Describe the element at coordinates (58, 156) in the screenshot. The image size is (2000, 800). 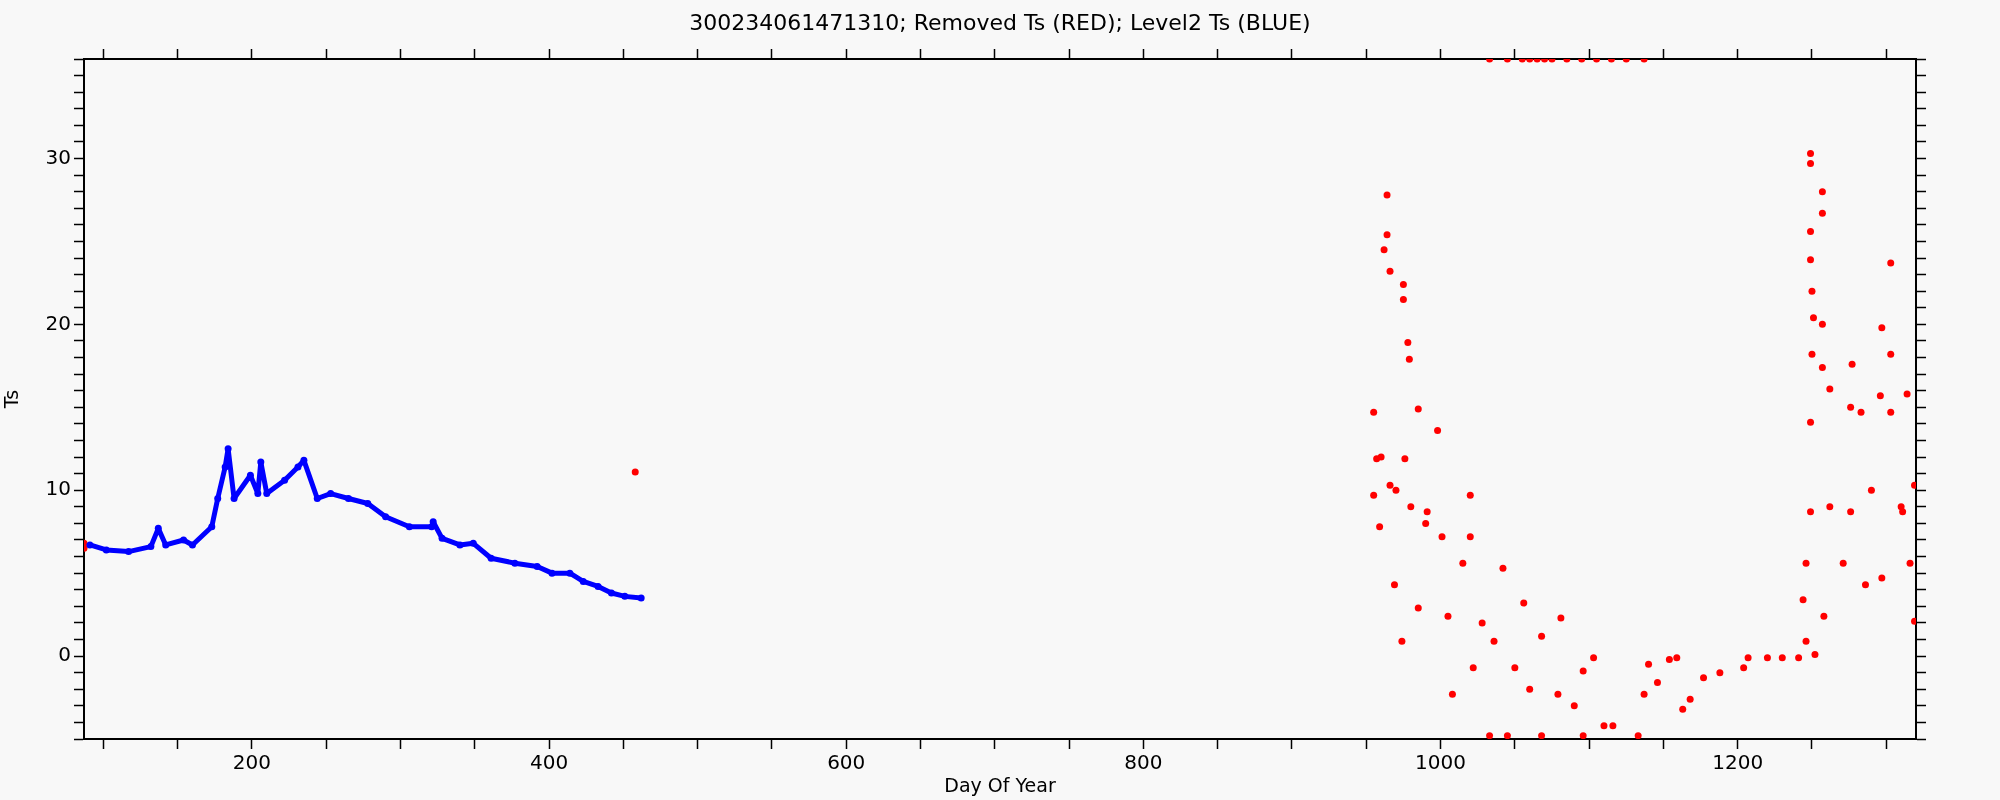
I see `y-tick-label: 30` at that location.